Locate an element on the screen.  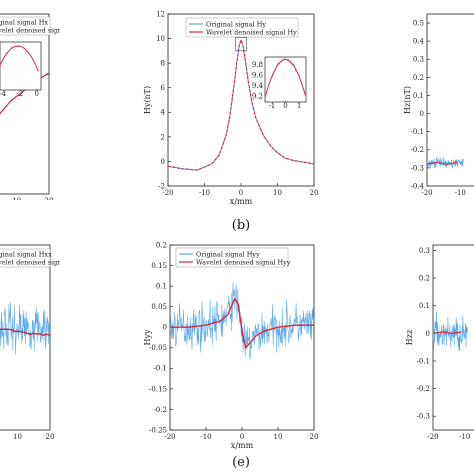
hyy-y-axis-label: Hyy is located at coordinates (147, 337).